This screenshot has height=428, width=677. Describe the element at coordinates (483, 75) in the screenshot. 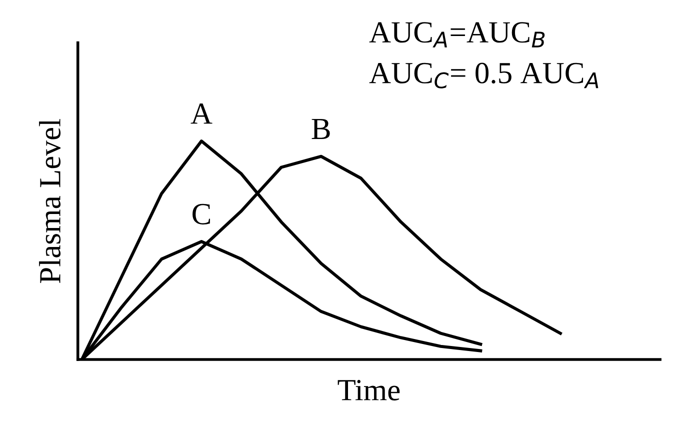

I see `text: AUC$_{C}$= 0.5 AUC$_{A}$` at that location.